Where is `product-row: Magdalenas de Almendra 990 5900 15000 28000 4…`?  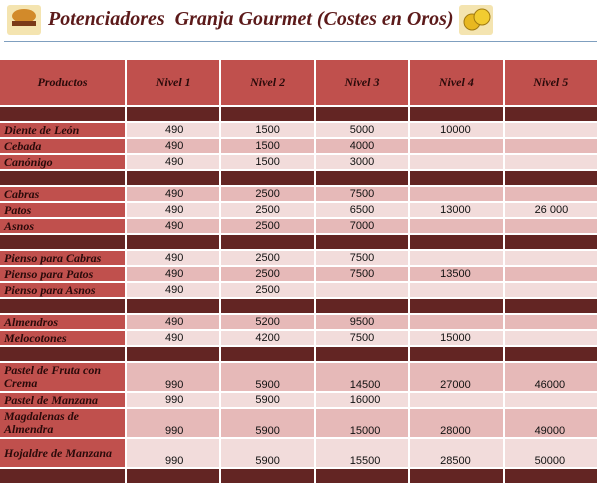
product-row: Magdalenas de Almendra 990 5900 15000 28000 4… is located at coordinates (298, 423).